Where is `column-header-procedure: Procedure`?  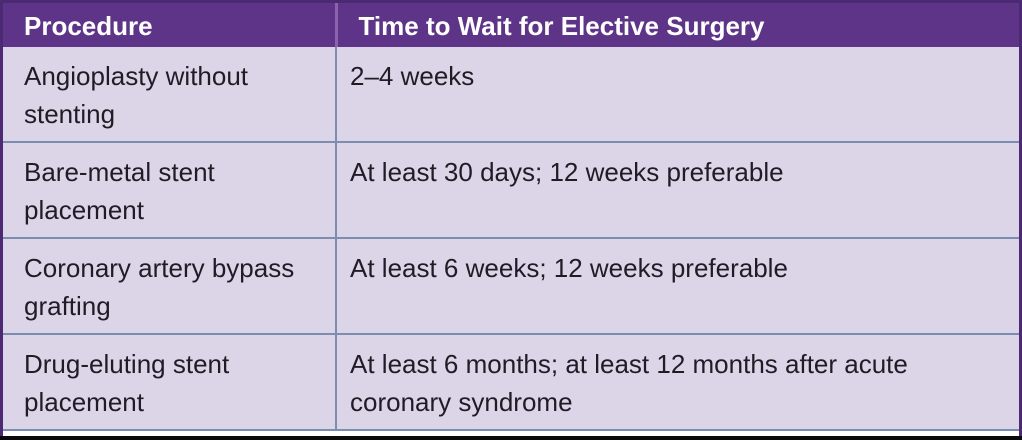 column-header-procedure: Procedure is located at coordinates (170, 25).